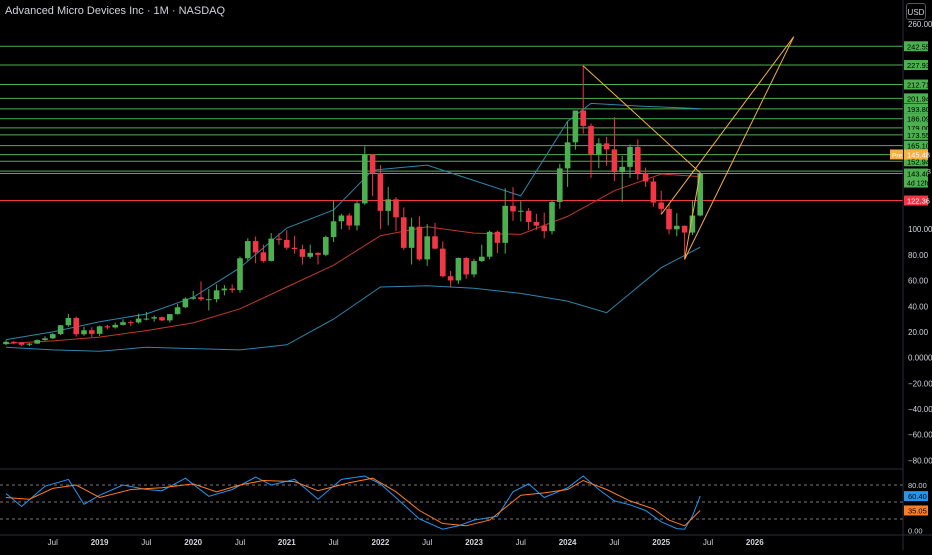  I want to click on level-label-4: 193.80, so click(918, 109).